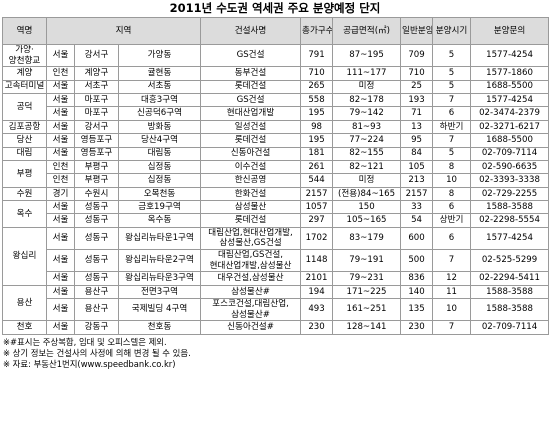 The image size is (550, 442). I want to click on table-cell: 79~231, so click(367, 278).